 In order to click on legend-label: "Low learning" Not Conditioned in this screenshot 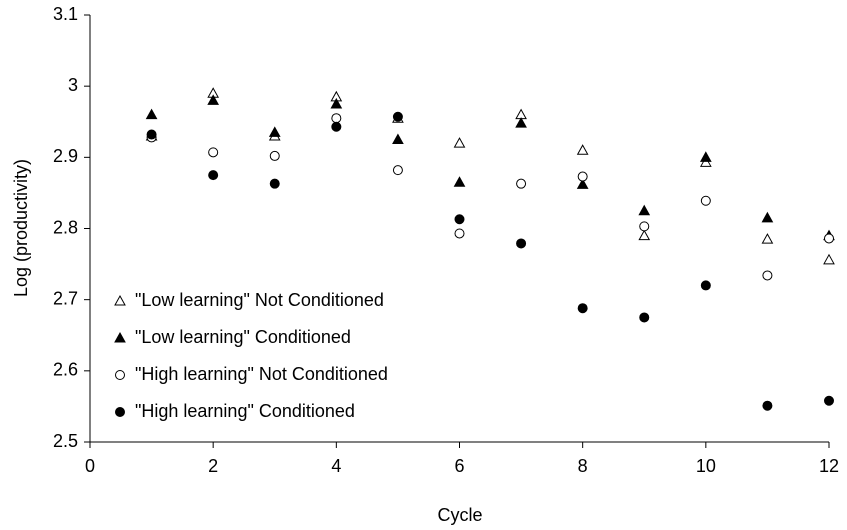, I will do `click(259, 300)`.